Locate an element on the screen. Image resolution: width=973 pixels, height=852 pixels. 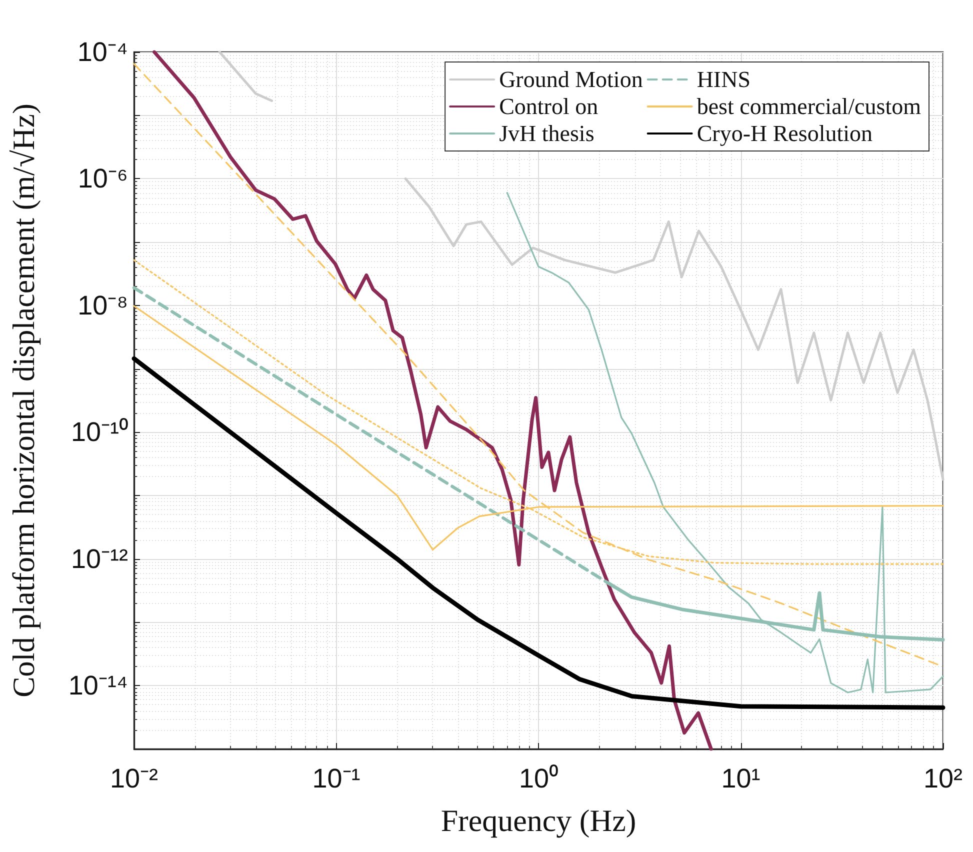
y-tick-label: 10⁻¹⁴ is located at coordinates (98, 685).